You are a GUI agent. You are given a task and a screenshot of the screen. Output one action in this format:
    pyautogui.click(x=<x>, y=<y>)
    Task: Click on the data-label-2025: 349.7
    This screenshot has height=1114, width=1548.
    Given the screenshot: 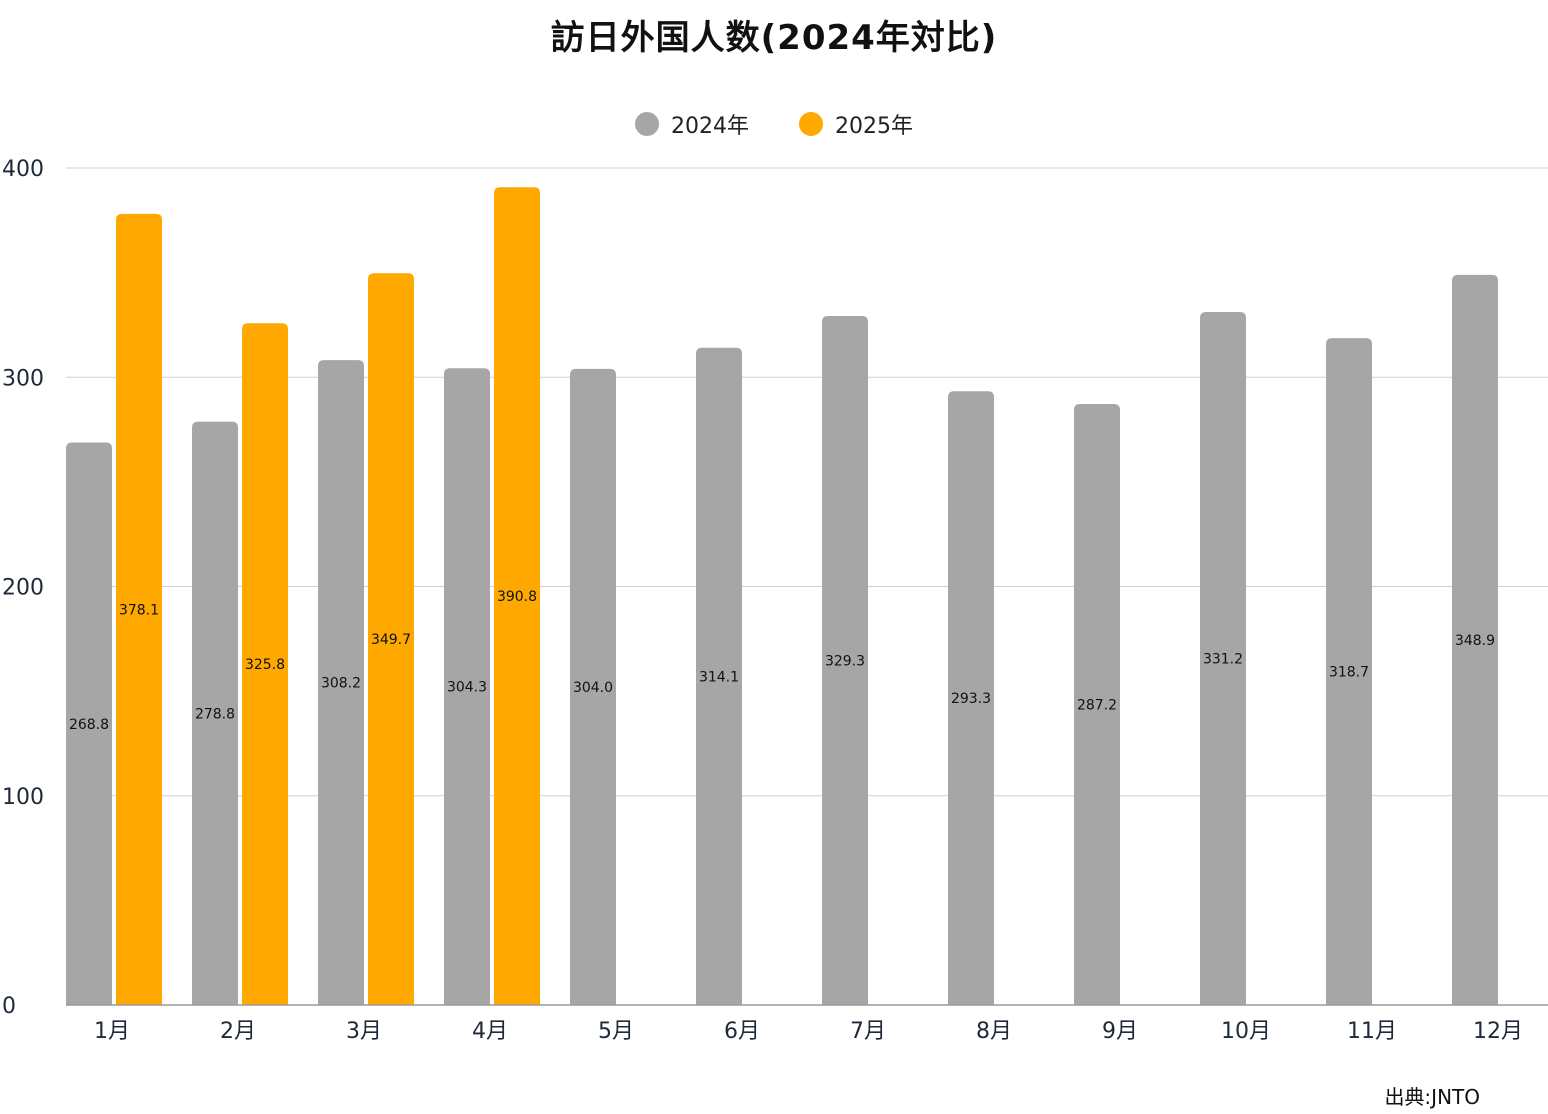 What is the action you would take?
    pyautogui.click(x=391, y=640)
    